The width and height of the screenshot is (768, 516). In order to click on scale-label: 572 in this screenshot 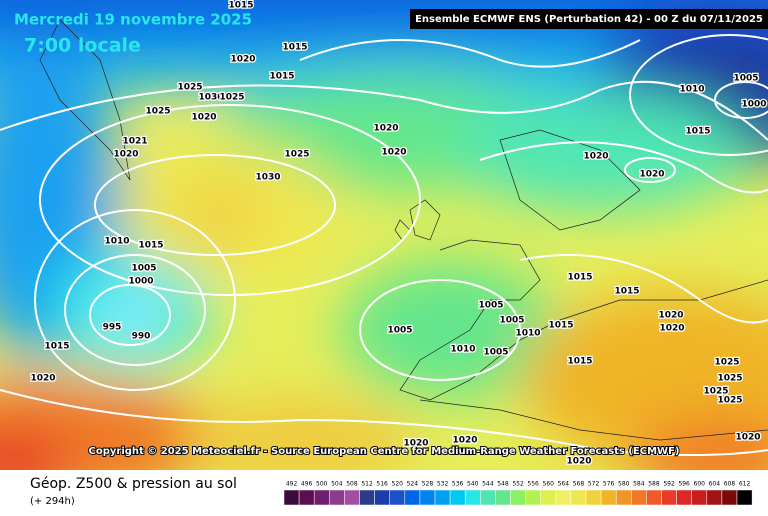, I will do `click(594, 484)`.